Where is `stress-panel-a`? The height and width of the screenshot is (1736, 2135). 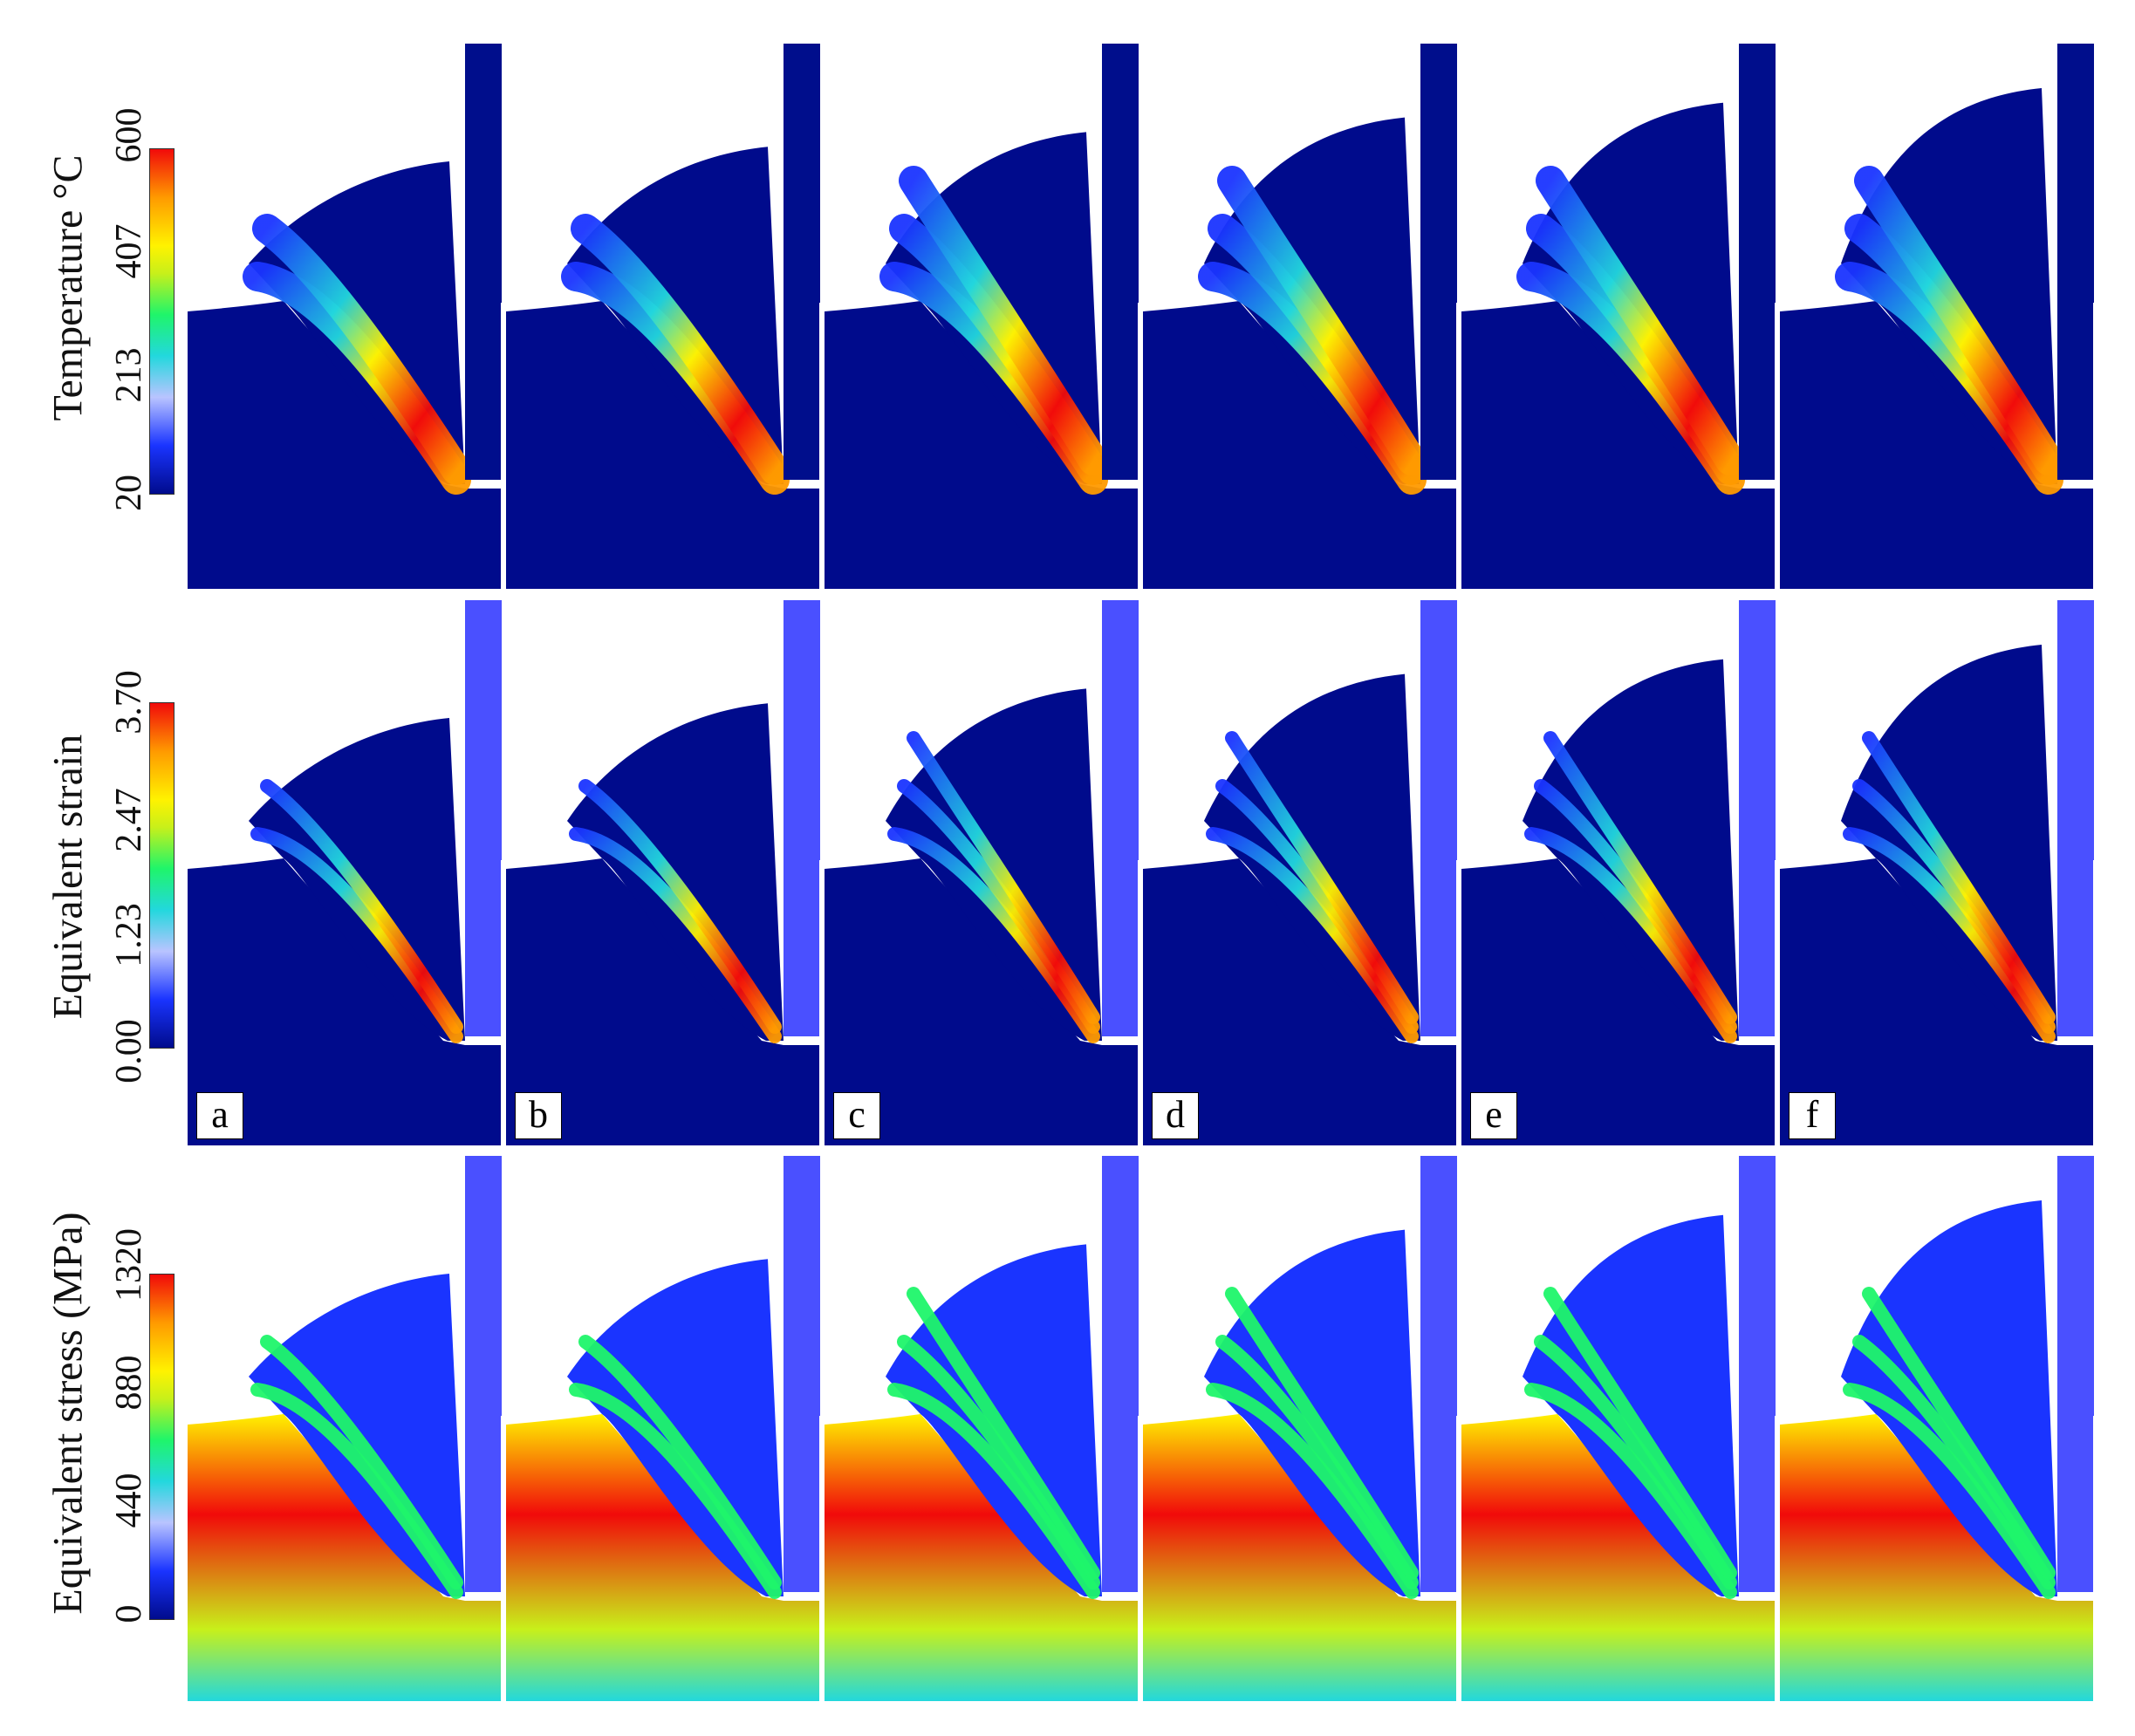
stress-panel-a is located at coordinates (345, 1428).